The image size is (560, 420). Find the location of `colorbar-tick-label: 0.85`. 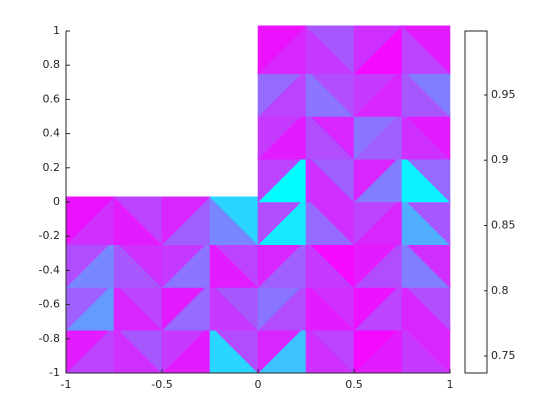

colorbar-tick-label: 0.85 is located at coordinates (503, 224).